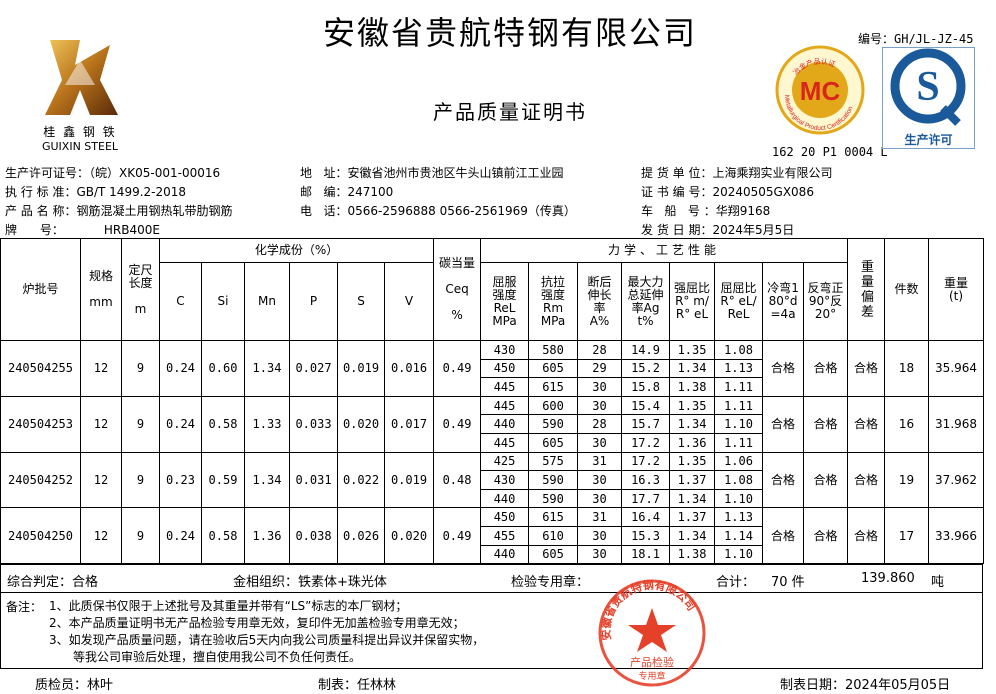 The height and width of the screenshot is (694, 996). What do you see at coordinates (505, 535) in the screenshot?
I see `cell-yield: 455` at bounding box center [505, 535].